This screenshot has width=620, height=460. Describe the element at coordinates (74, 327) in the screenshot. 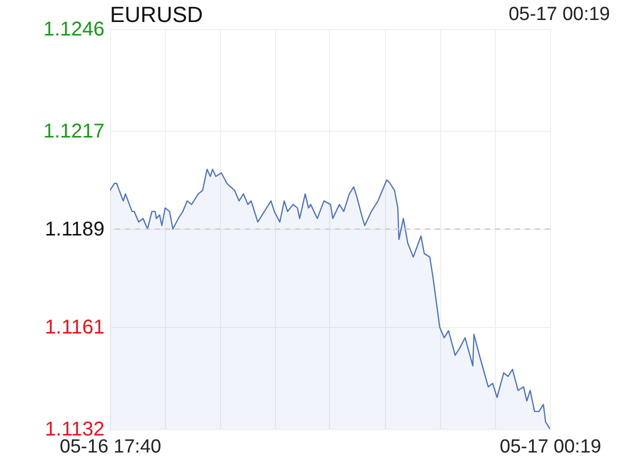

I see `y-tick-label: 1.1161` at that location.